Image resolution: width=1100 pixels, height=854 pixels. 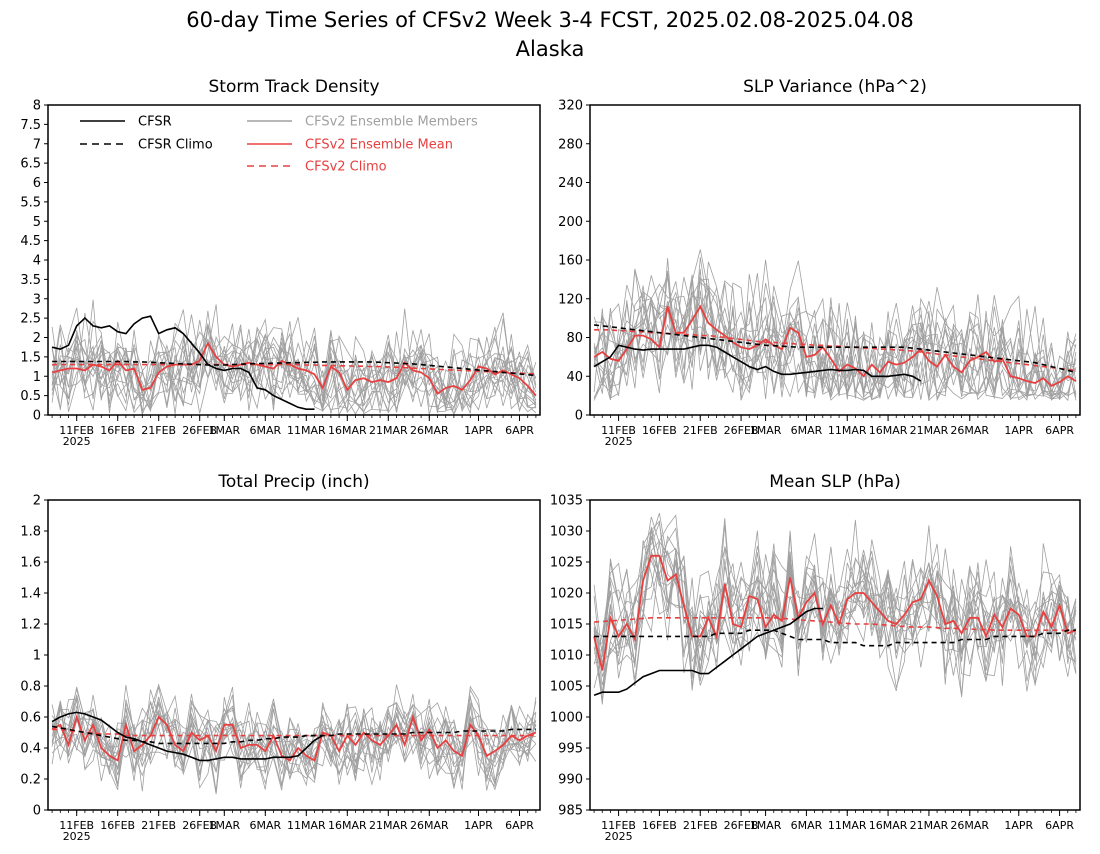 What do you see at coordinates (37, 299) in the screenshot?
I see `y-tick-label: 3` at bounding box center [37, 299].